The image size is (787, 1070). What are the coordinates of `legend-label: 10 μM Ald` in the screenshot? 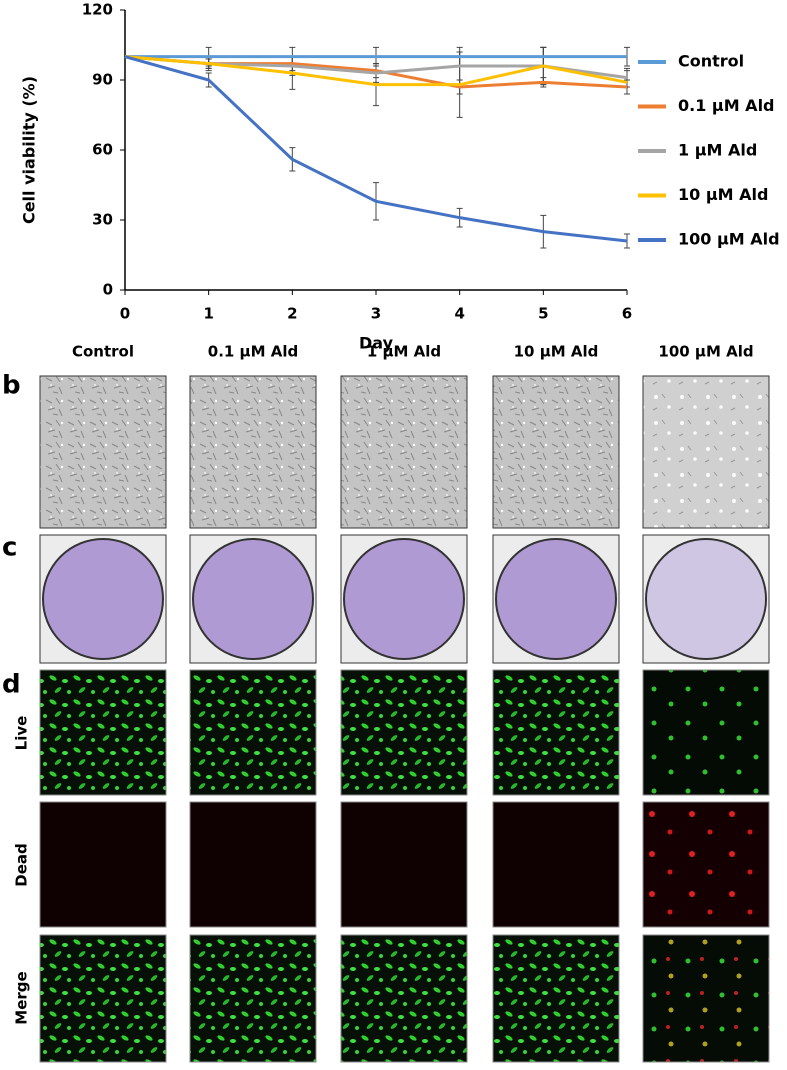 It's located at (723, 194).